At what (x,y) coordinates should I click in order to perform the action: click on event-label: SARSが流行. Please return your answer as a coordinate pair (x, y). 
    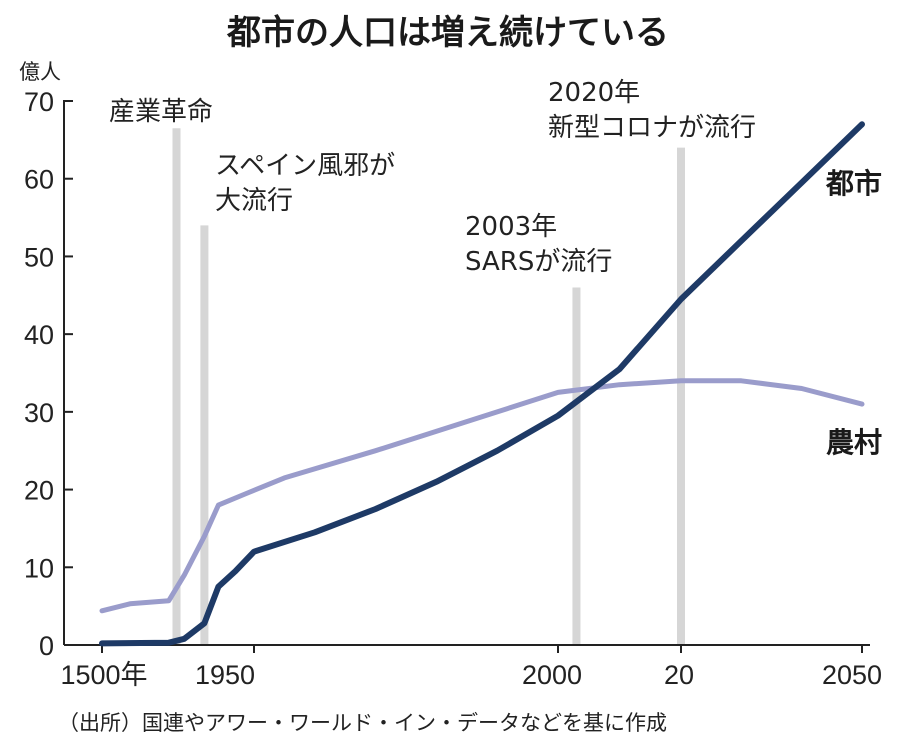
    Looking at the image, I should click on (538, 262).